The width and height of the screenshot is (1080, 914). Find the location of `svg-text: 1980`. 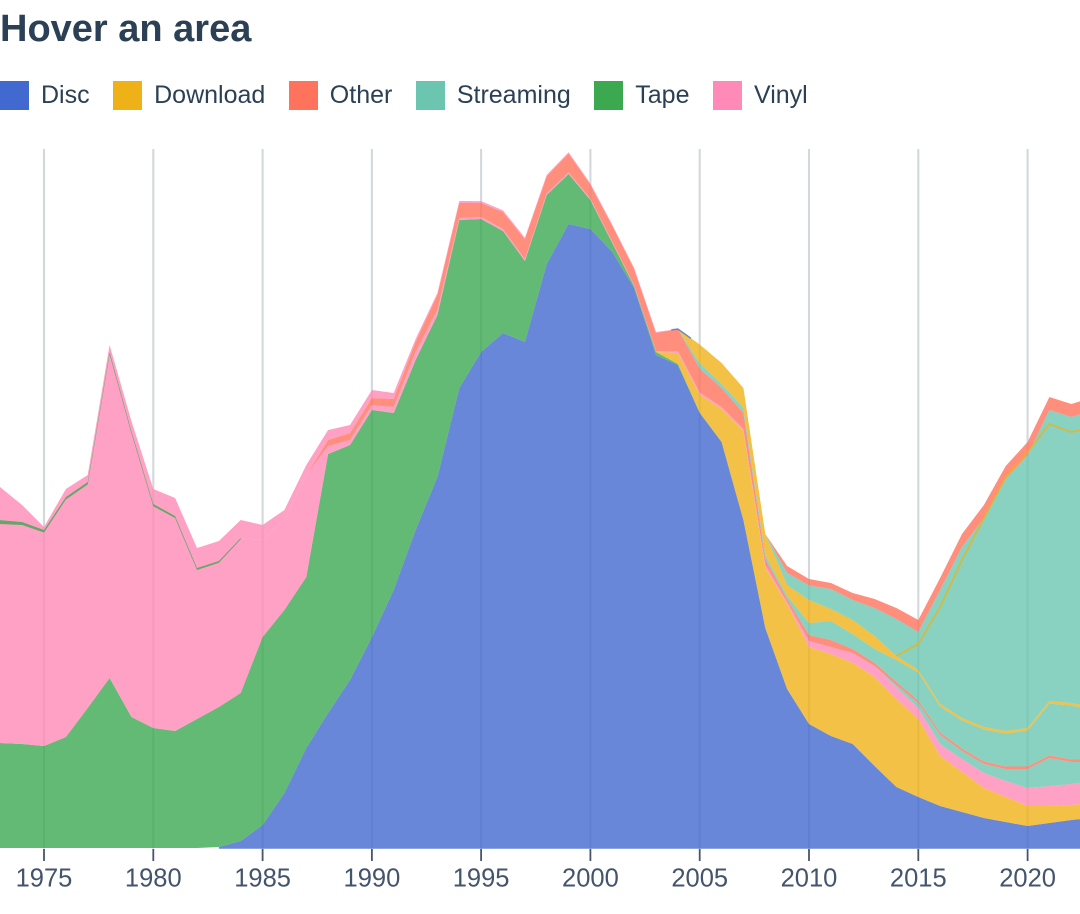

svg-text: 1980 is located at coordinates (153, 879).